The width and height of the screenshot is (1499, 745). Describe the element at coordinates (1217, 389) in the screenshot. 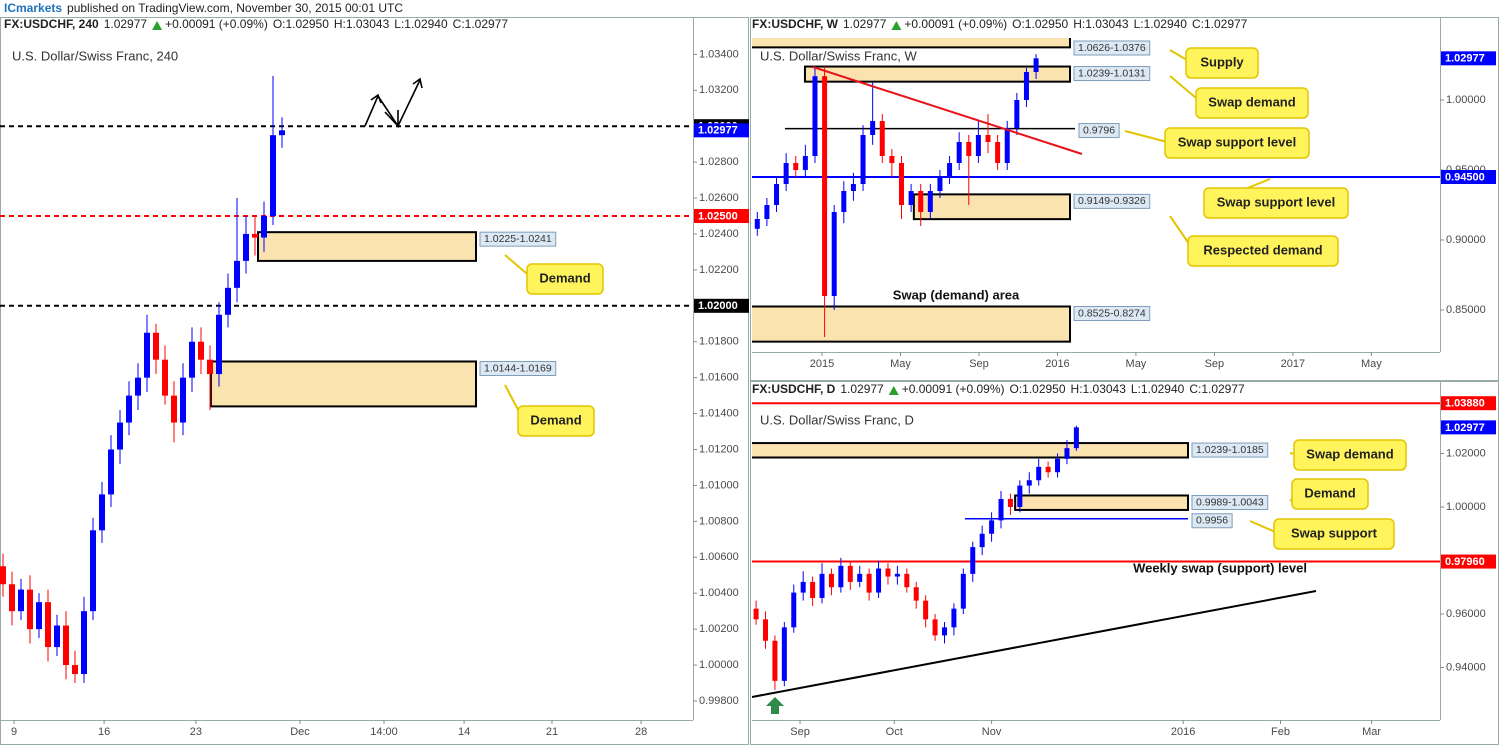

I see `ohlc-value: C:1.02977` at that location.